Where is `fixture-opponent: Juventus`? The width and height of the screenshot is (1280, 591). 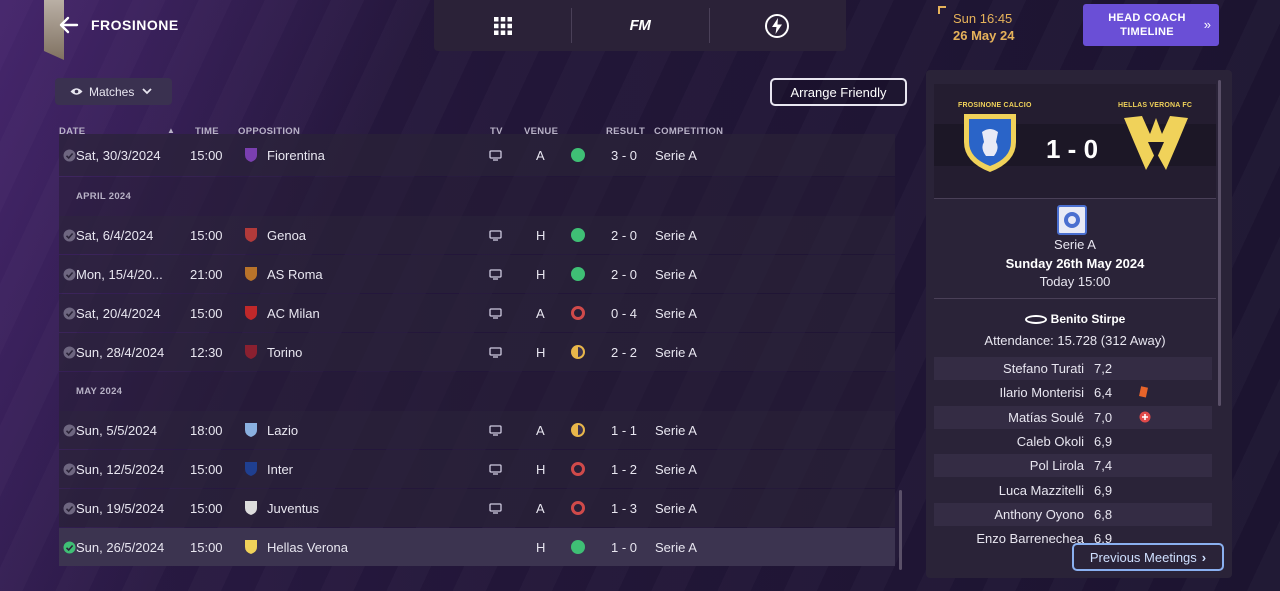 fixture-opponent: Juventus is located at coordinates (281, 508).